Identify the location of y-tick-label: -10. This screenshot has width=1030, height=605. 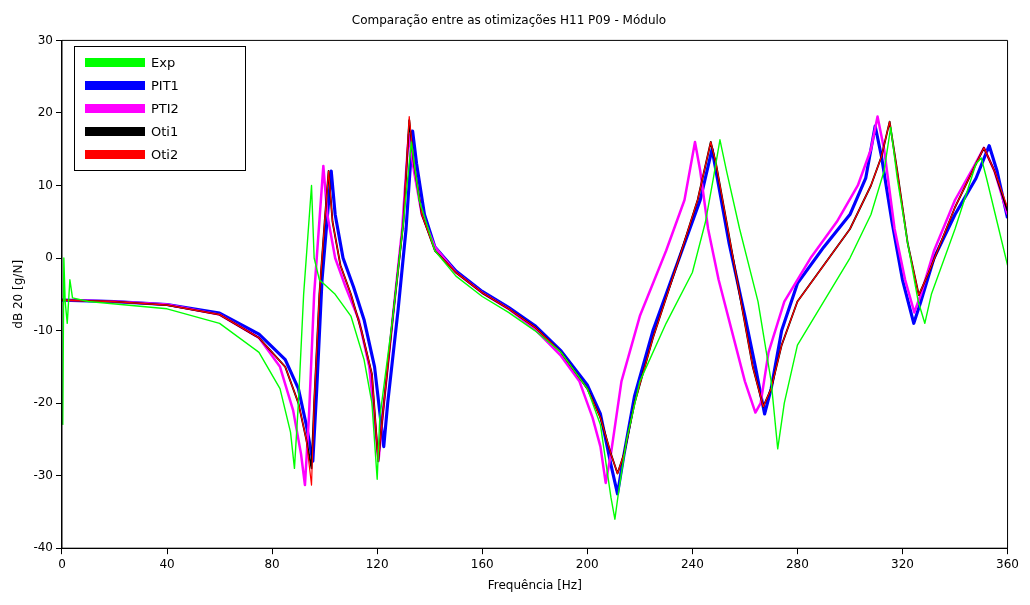
(43, 329).